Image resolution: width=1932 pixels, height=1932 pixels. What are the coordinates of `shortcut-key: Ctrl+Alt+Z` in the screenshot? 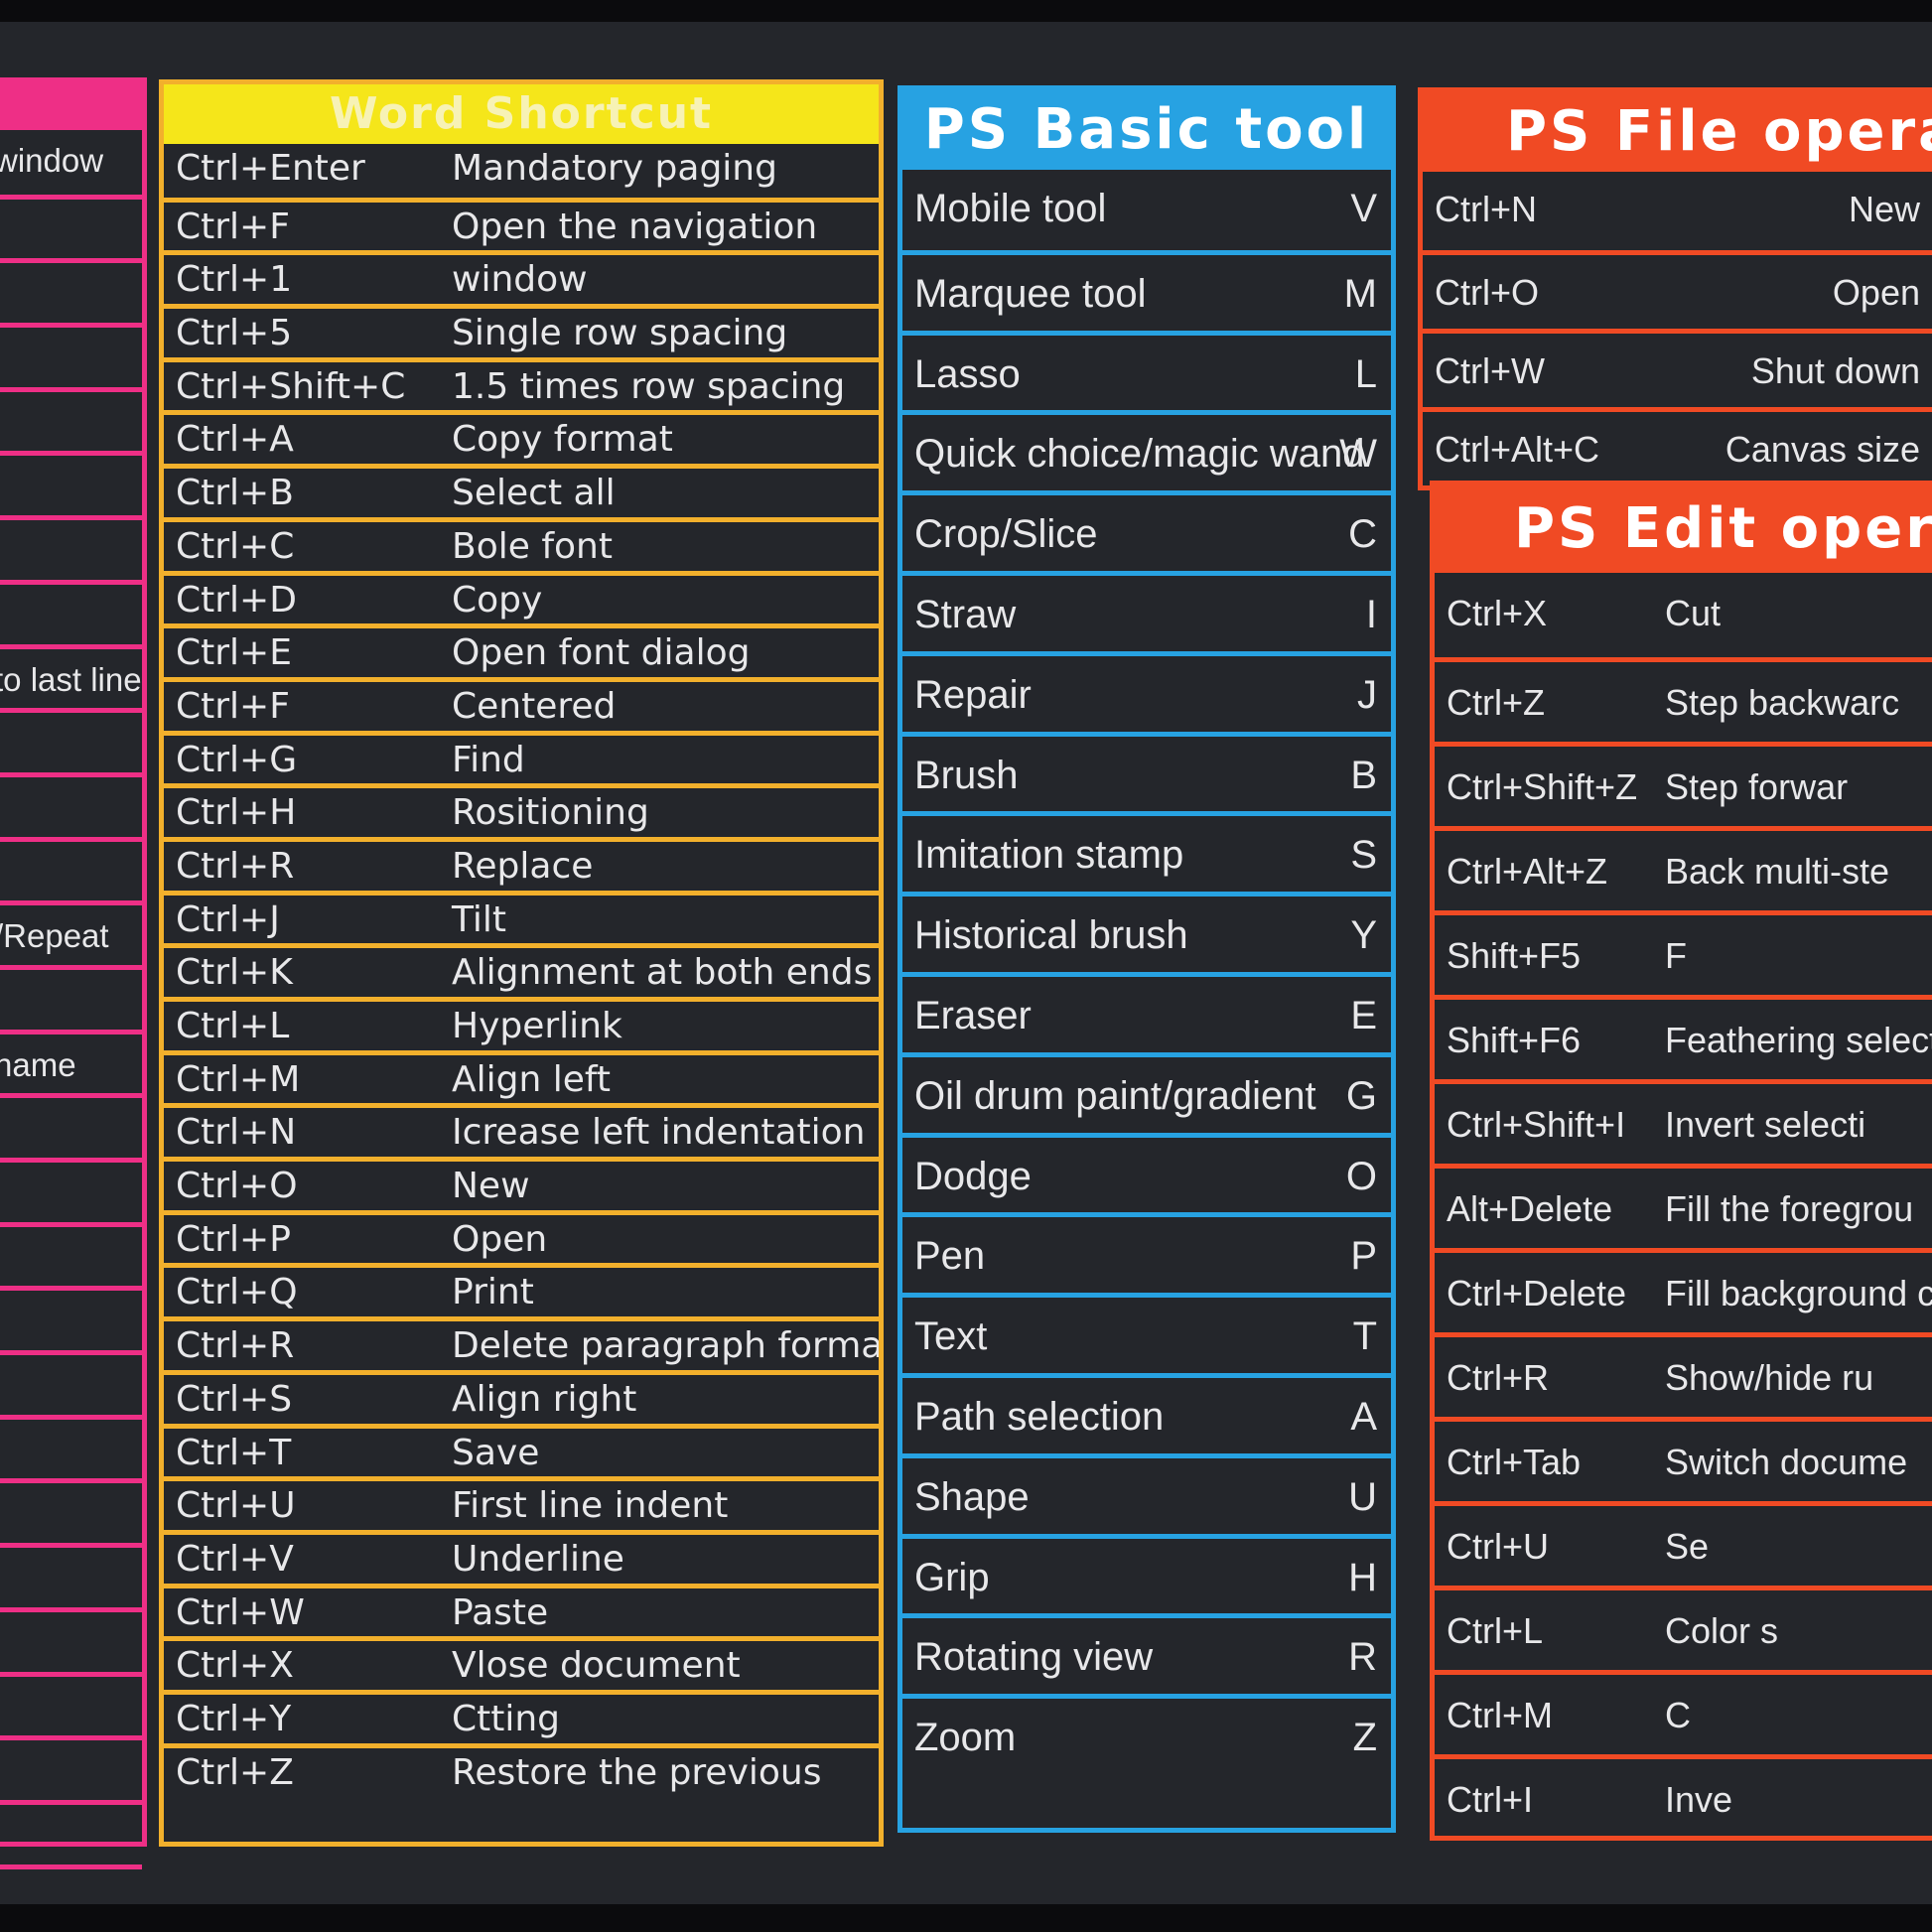 It's located at (1528, 872).